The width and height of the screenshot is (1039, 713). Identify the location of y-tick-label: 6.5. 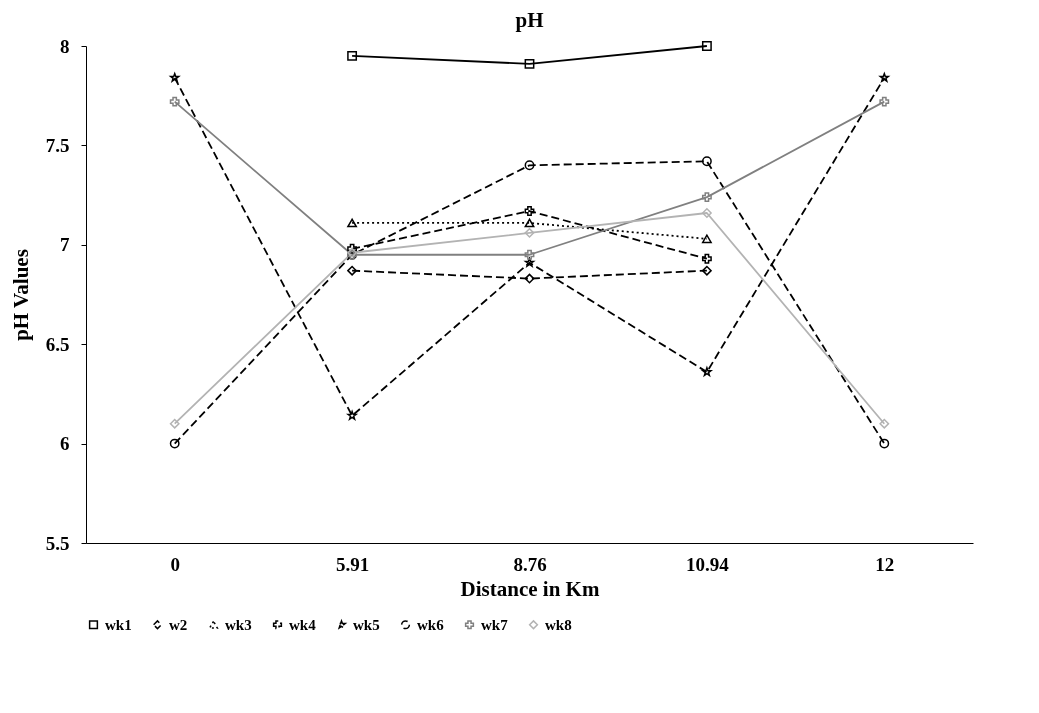
(57, 344).